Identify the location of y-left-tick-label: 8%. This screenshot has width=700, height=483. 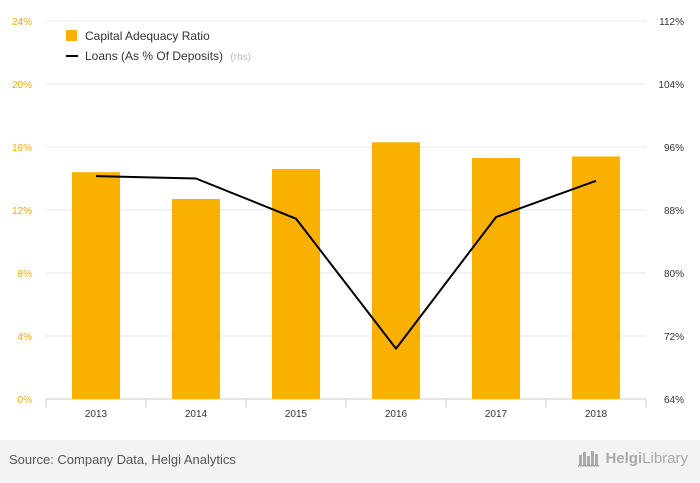
(25, 274).